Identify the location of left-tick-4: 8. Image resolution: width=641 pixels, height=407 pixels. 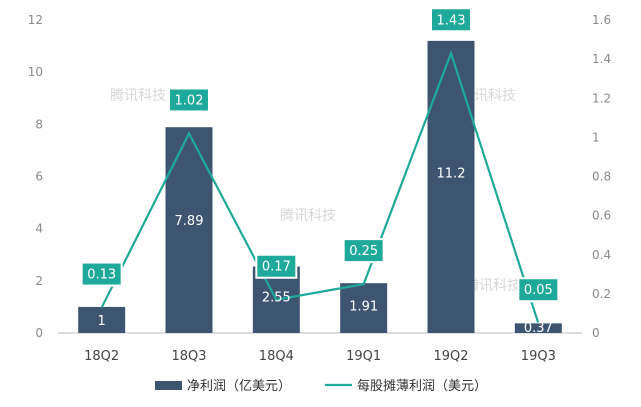
(39, 124).